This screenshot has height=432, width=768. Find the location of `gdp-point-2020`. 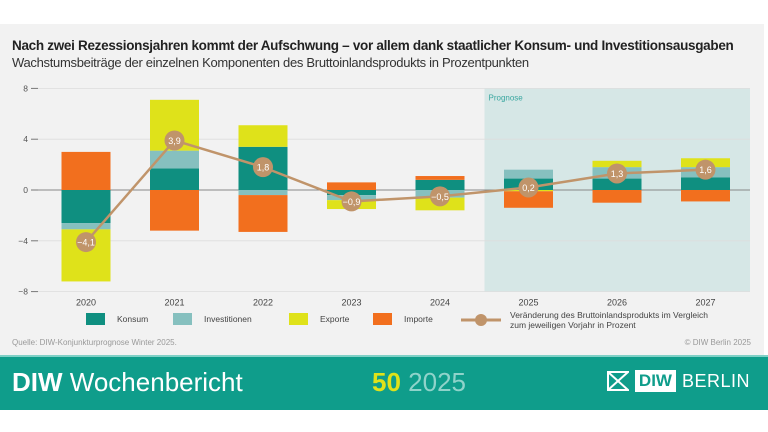

gdp-point-2020 is located at coordinates (86, 242).